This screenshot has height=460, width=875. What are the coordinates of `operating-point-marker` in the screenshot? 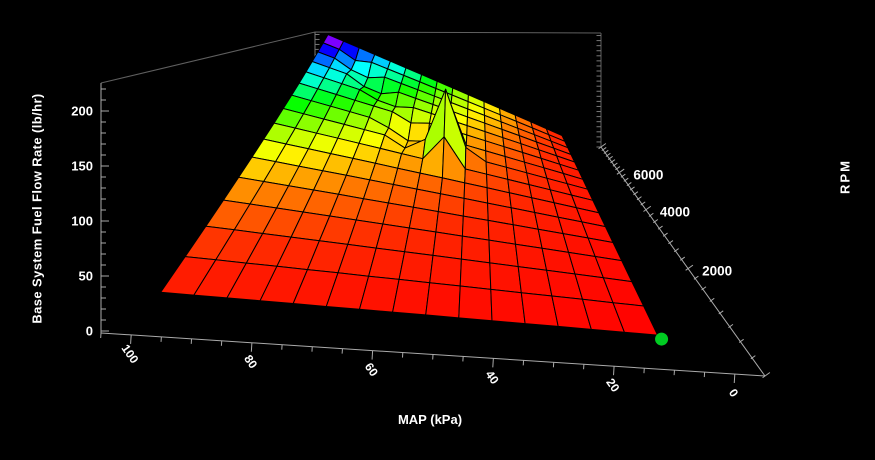 It's located at (662, 339).